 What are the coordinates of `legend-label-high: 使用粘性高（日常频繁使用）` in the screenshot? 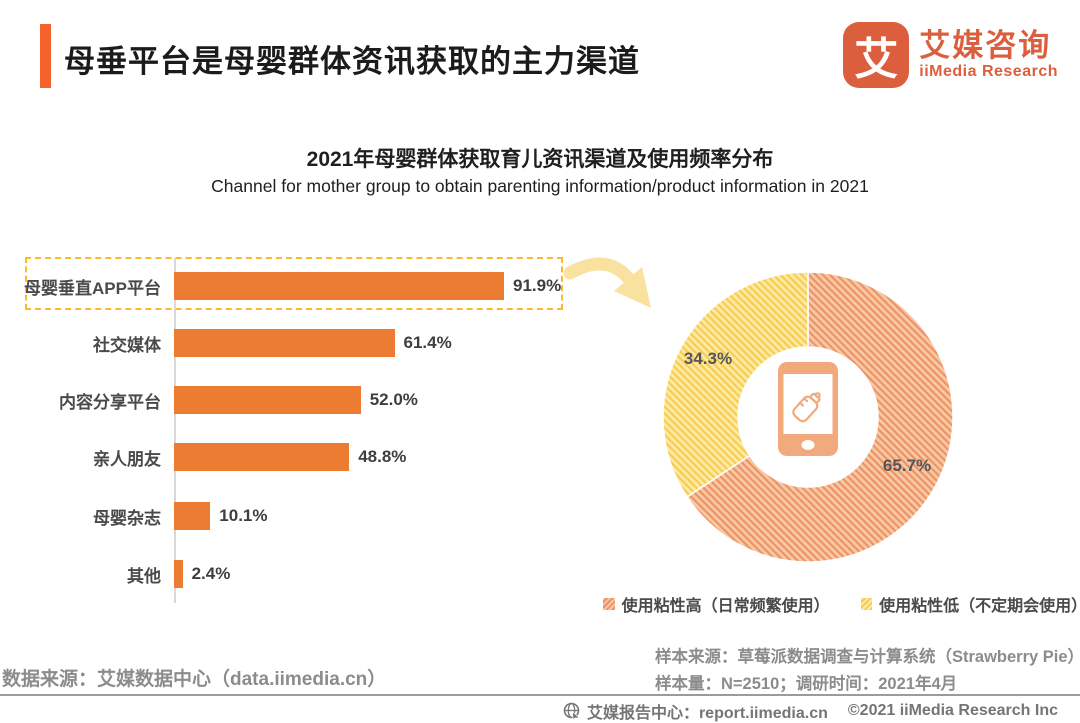 It's located at (722, 604).